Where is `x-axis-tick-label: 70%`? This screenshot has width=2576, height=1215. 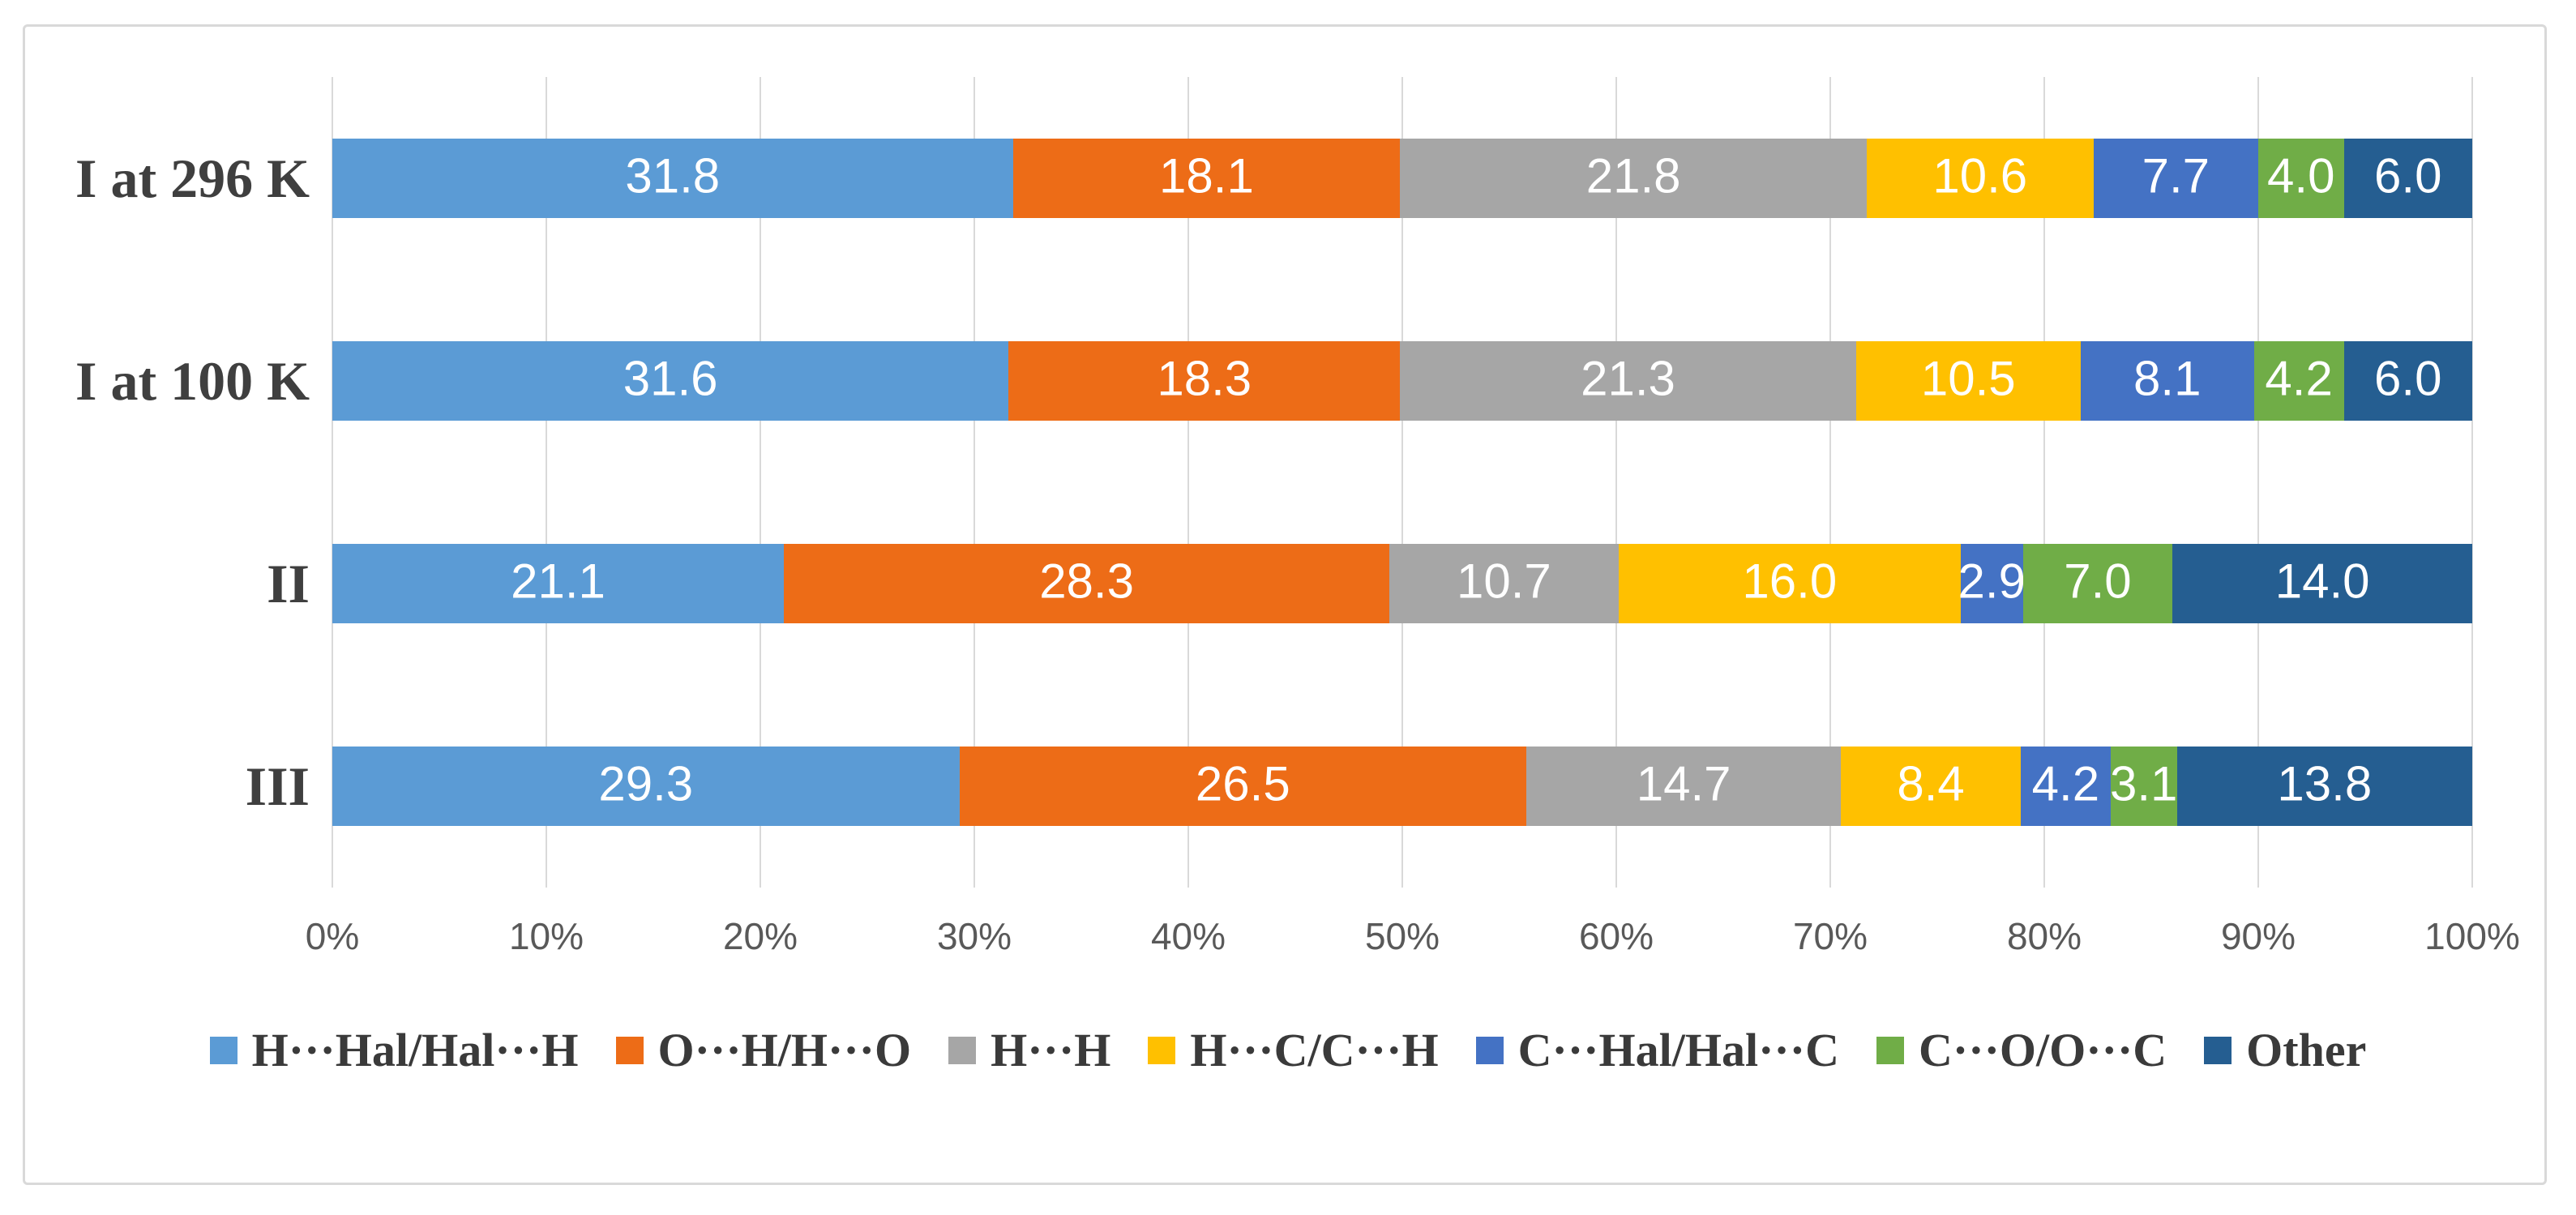
x-axis-tick-label: 70% is located at coordinates (1830, 936).